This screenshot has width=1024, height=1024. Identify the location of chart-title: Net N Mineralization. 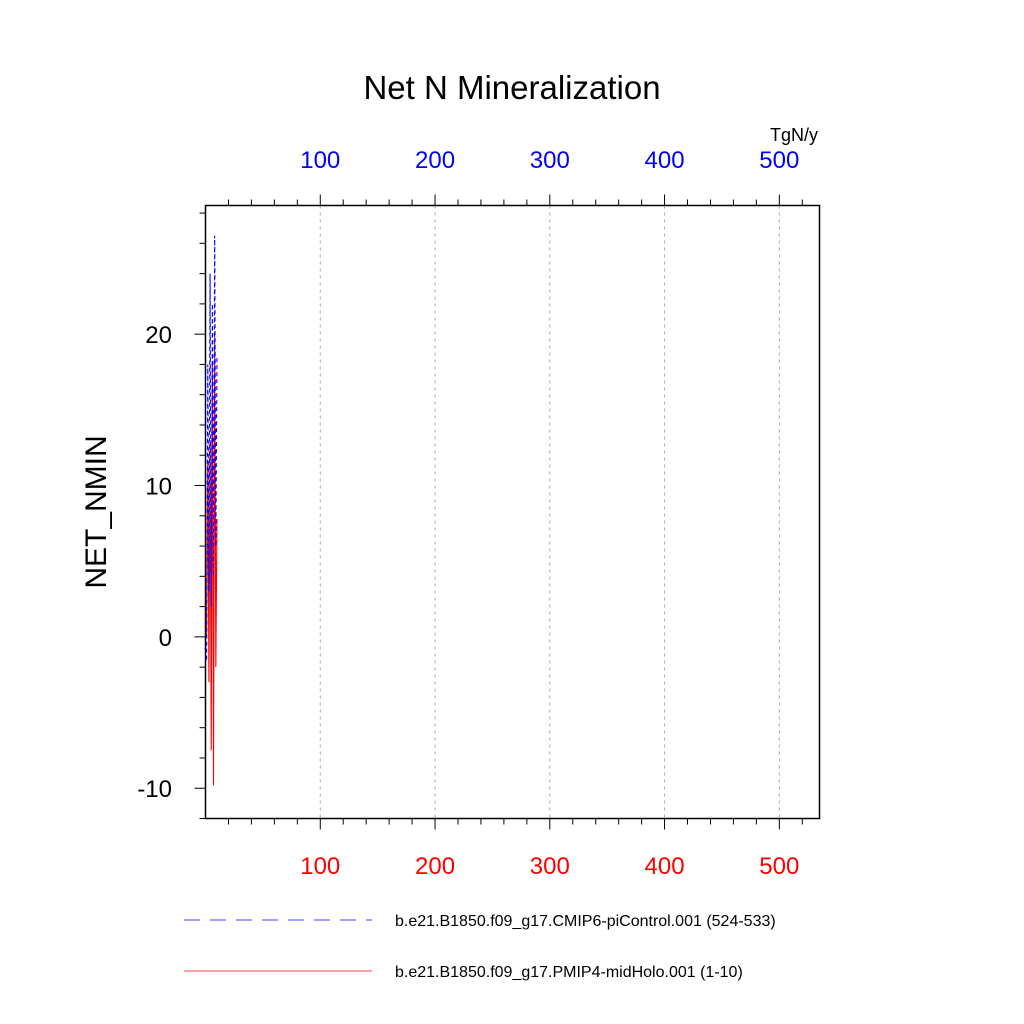
(511, 87).